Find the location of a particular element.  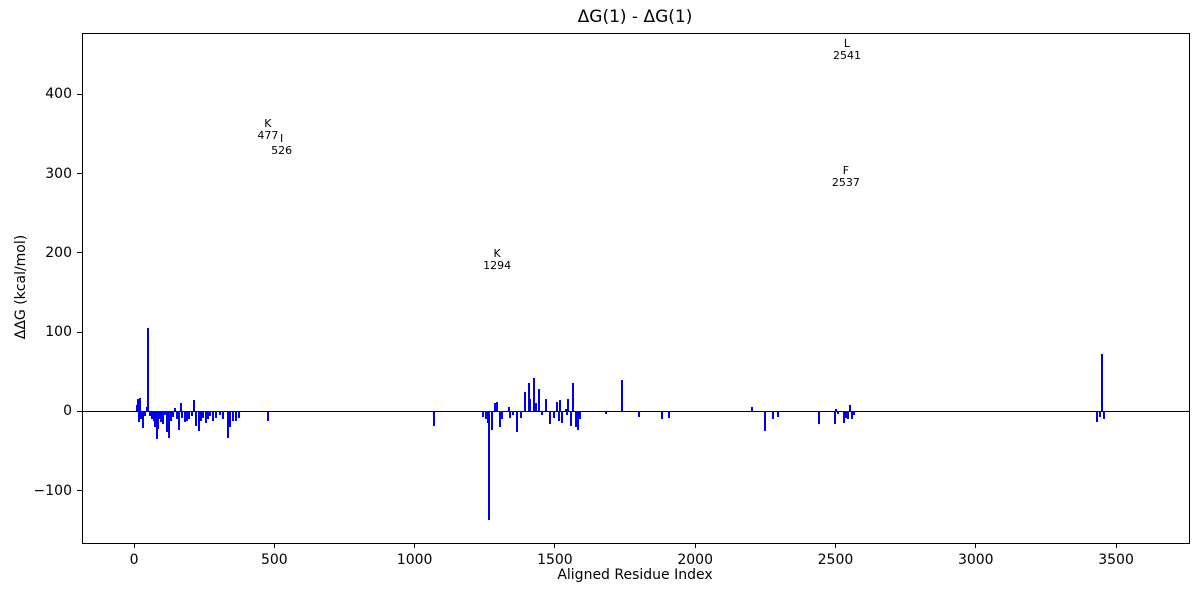

x-tick-label: 2500 is located at coordinates (835, 560).